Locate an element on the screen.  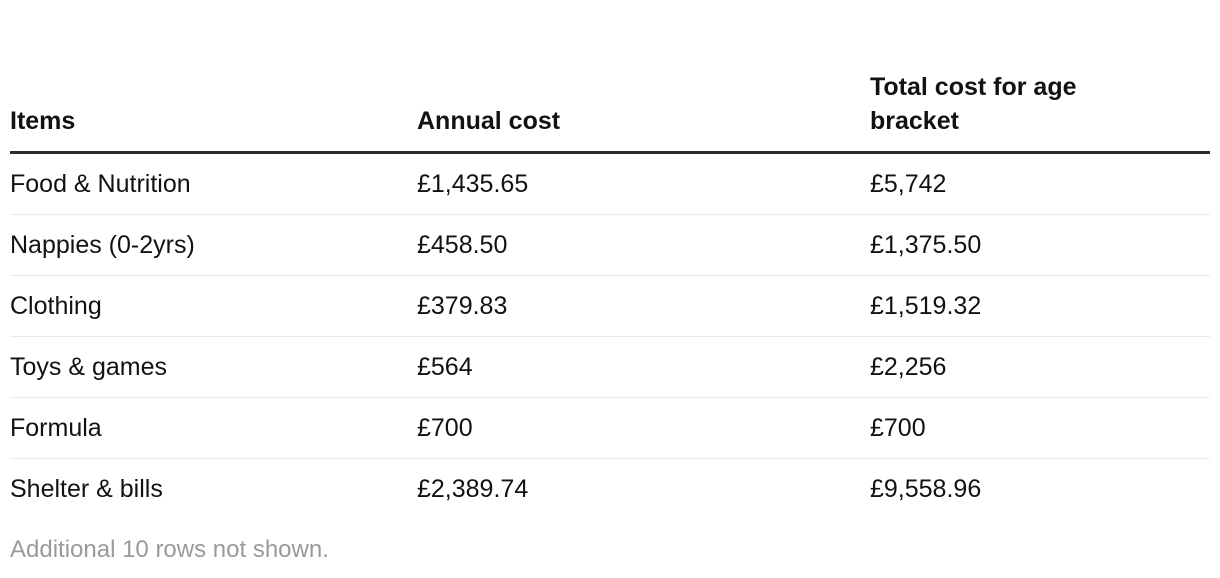
table-row: Food & Nutrition £1,435.65 £5,742 is located at coordinates (610, 183).